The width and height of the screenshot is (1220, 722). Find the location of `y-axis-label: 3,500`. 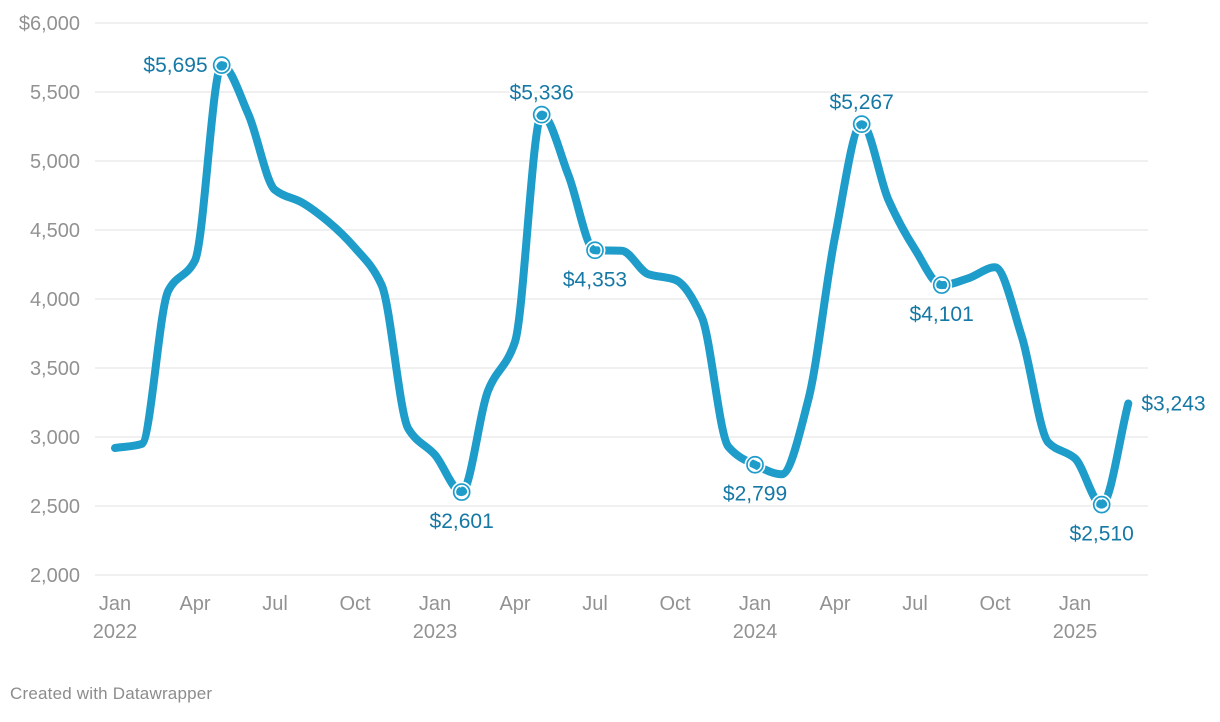

y-axis-label: 3,500 is located at coordinates (55, 369).